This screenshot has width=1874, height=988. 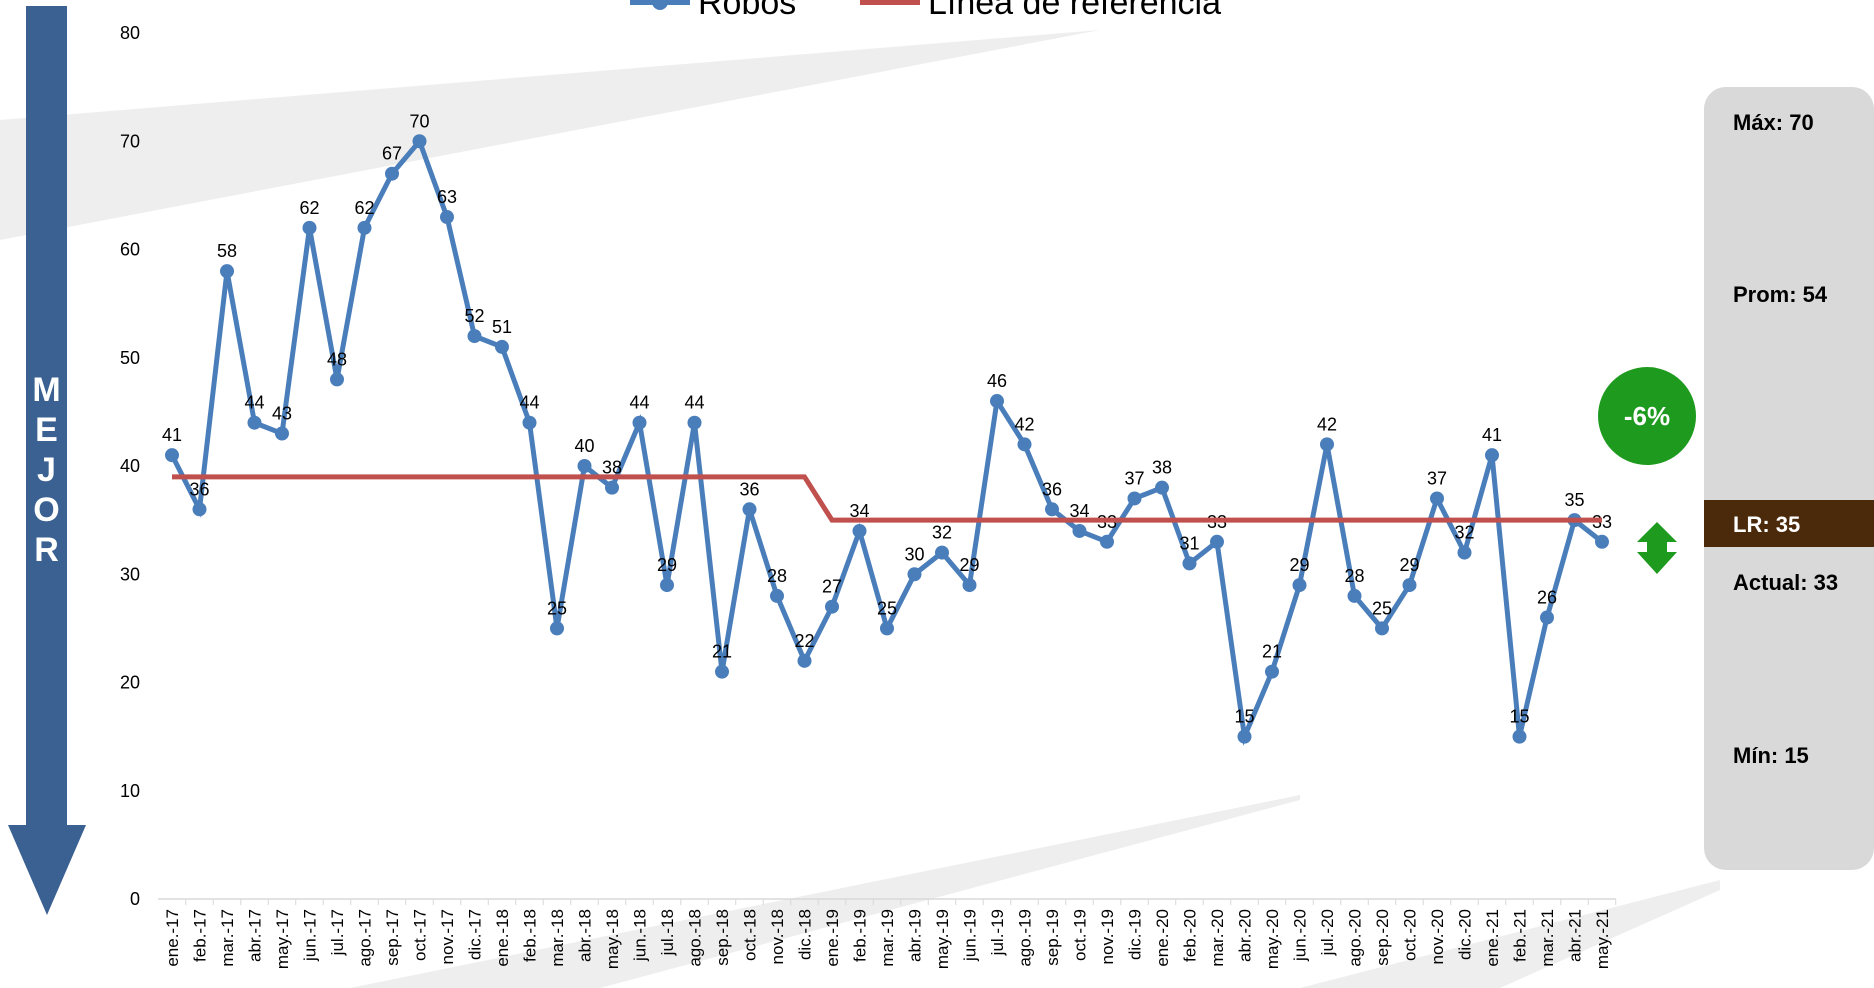 What do you see at coordinates (557, 938) in the screenshot?
I see `x-tick-label: mar.-18` at bounding box center [557, 938].